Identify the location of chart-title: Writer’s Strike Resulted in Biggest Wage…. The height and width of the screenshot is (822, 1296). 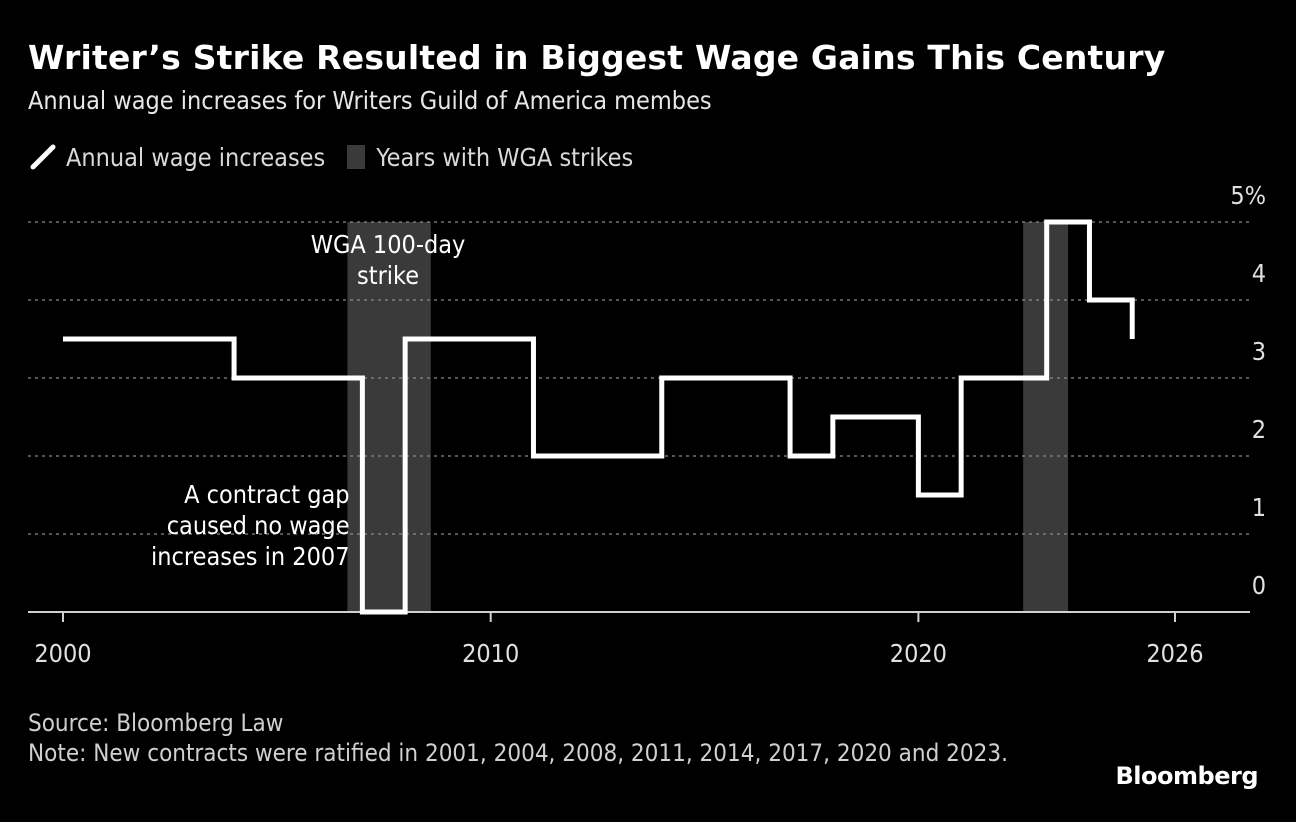
(597, 57).